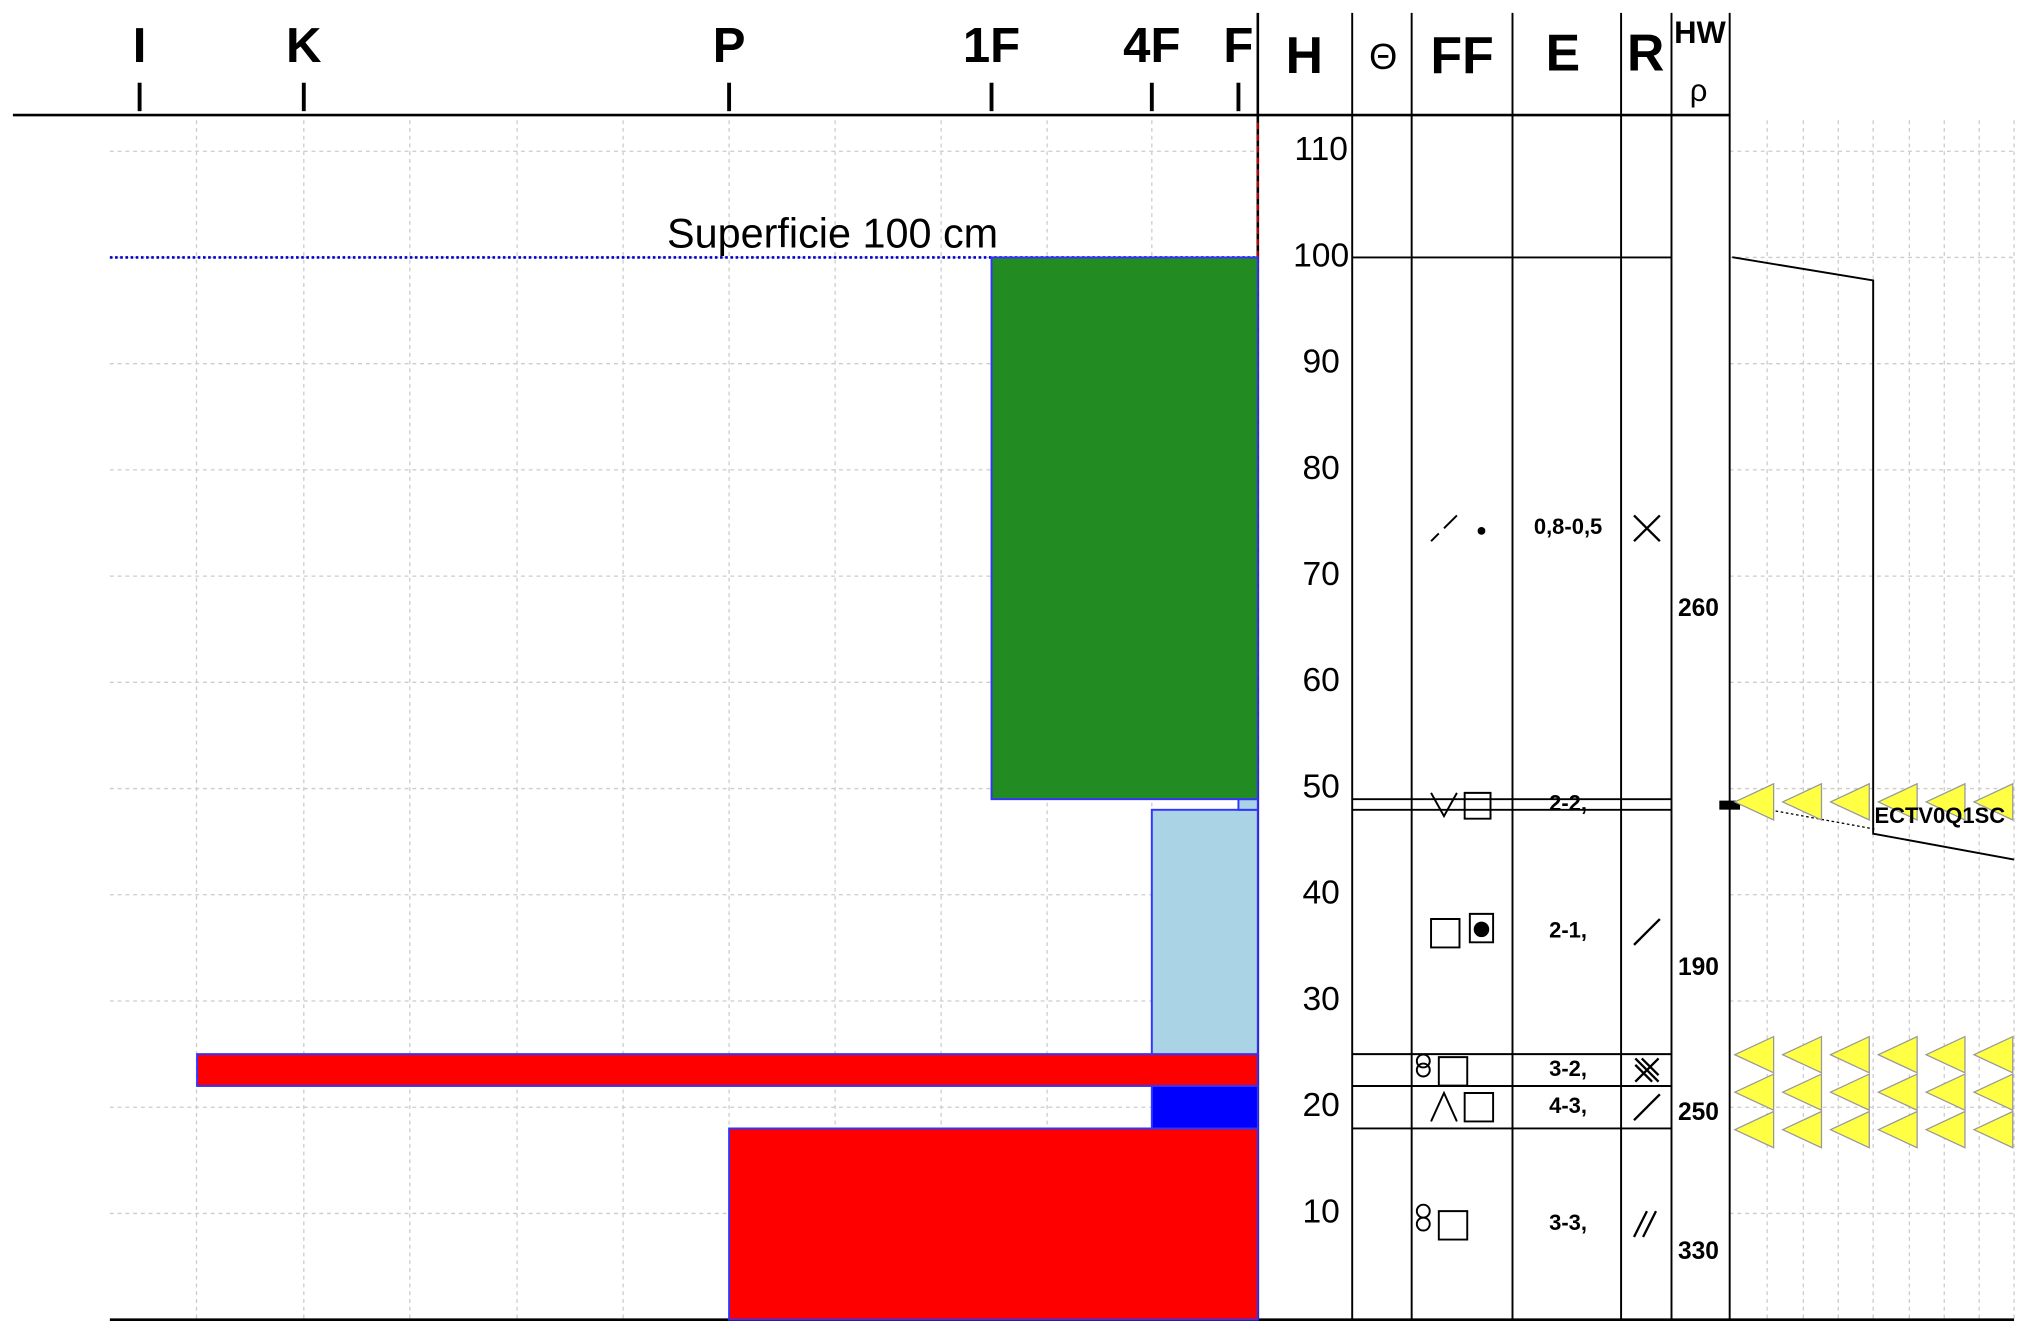 This screenshot has height=1330, width=2027. Describe the element at coordinates (832, 234) in the screenshot. I see `surface-label: Superficie 100 cm` at that location.